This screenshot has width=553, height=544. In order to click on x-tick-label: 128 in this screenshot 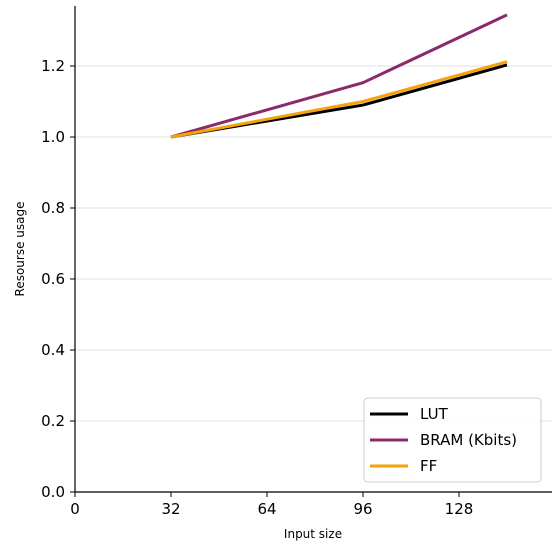, I will do `click(459, 509)`.